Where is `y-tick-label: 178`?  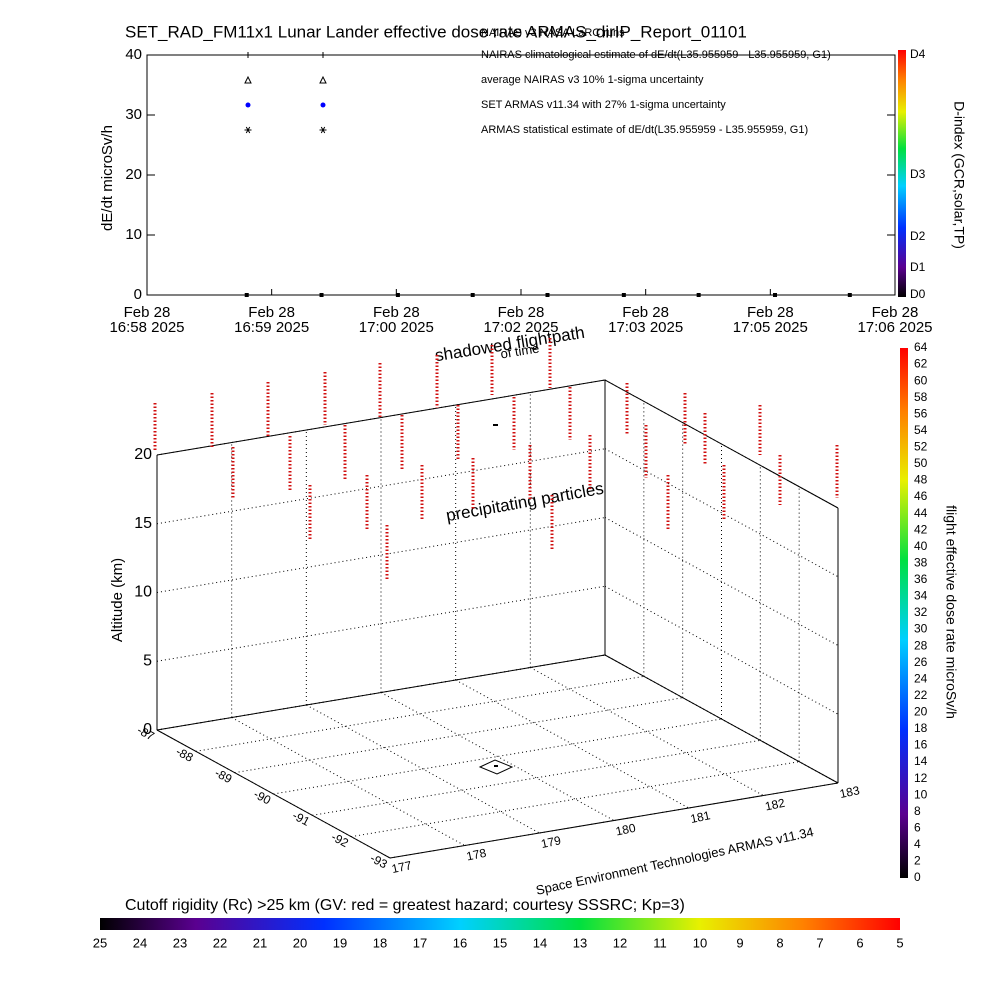
y-tick-label: 178 is located at coordinates (476, 855).